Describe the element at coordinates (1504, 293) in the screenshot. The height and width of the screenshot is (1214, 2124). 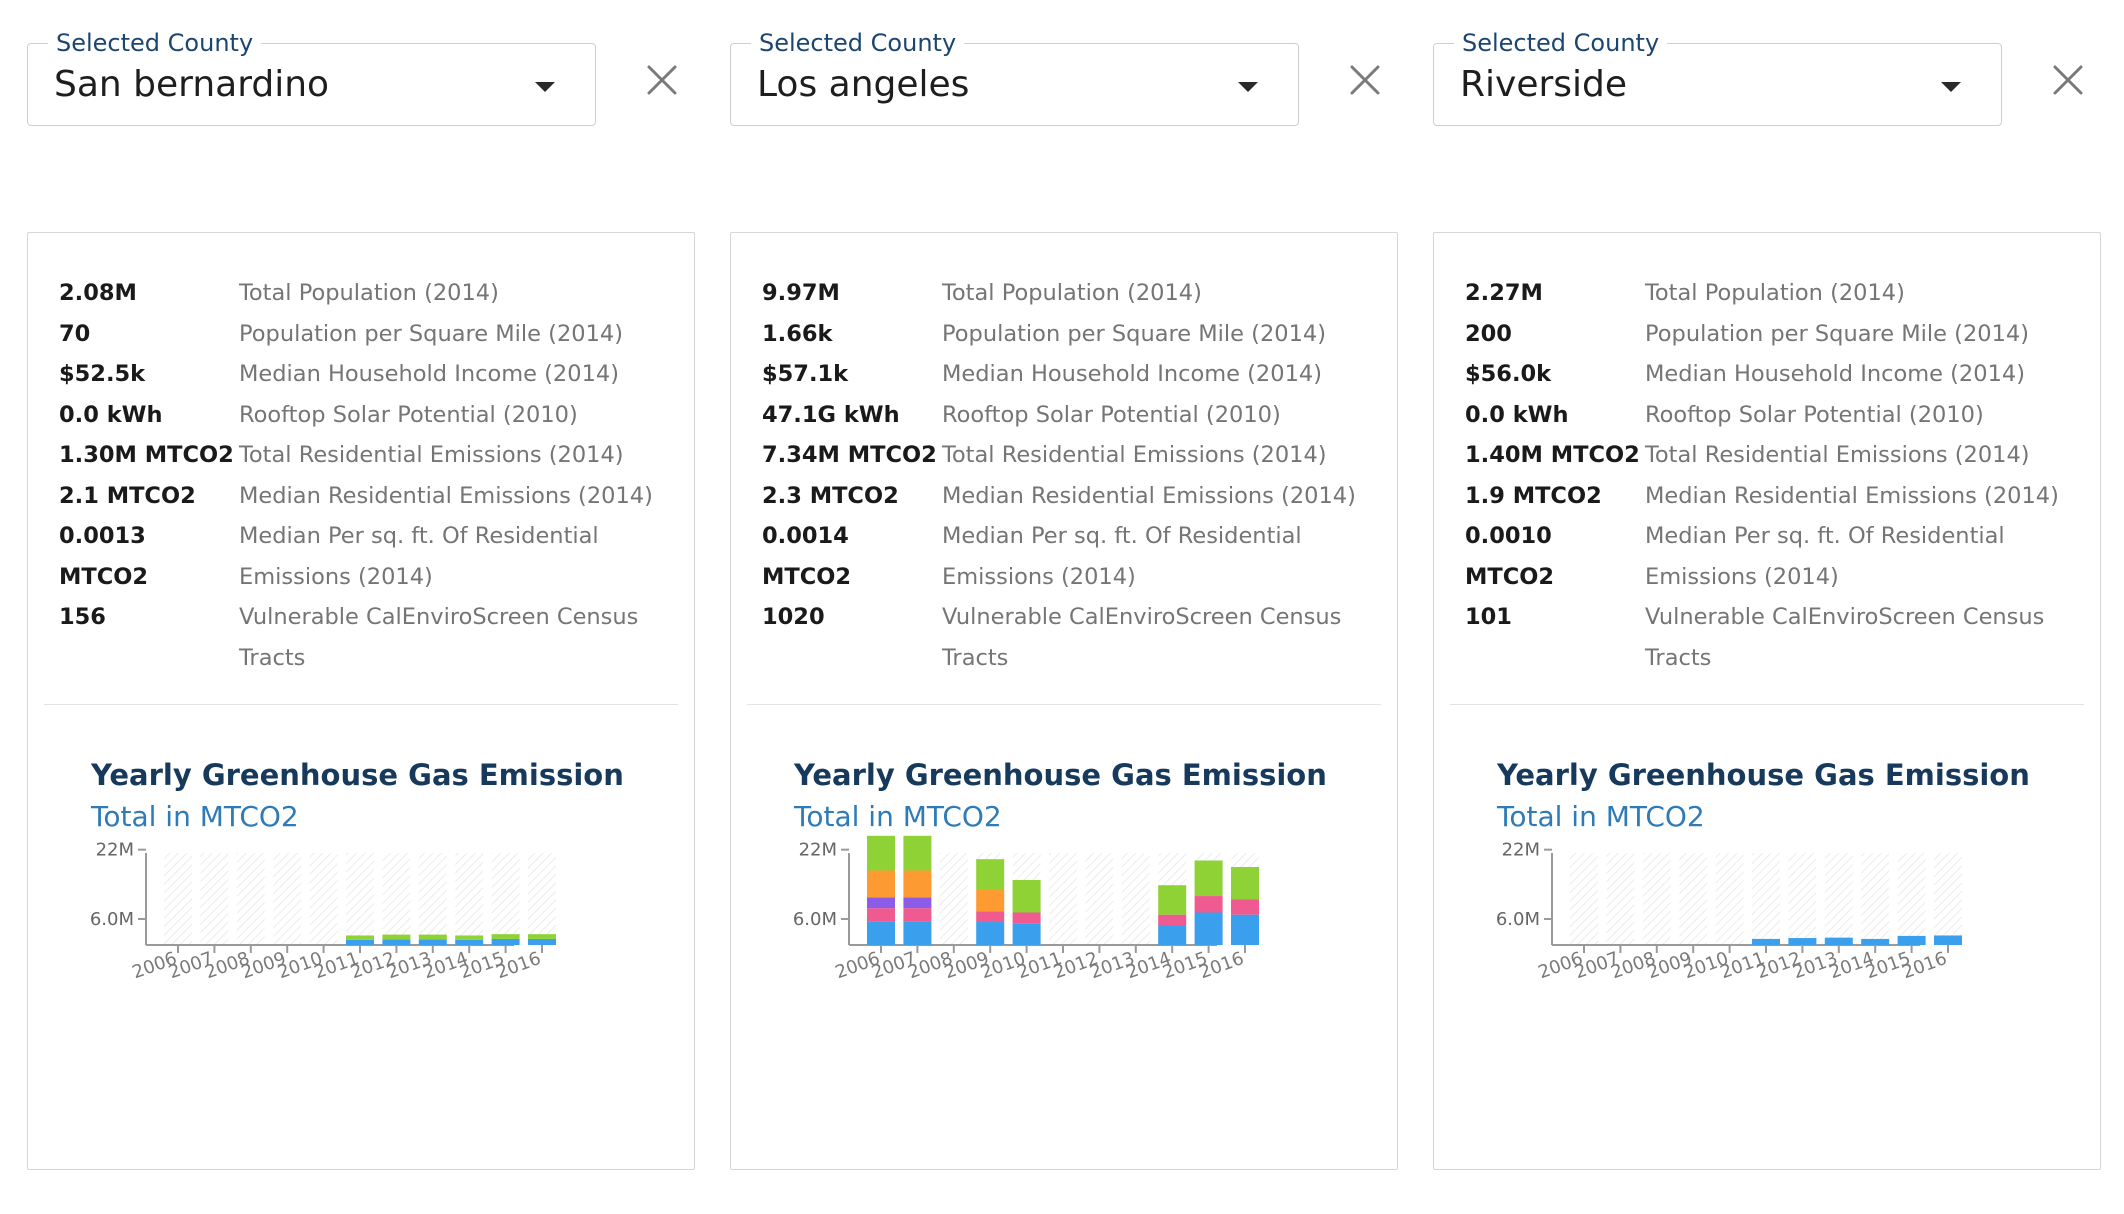
I see `stat-value: 2.27M` at that location.